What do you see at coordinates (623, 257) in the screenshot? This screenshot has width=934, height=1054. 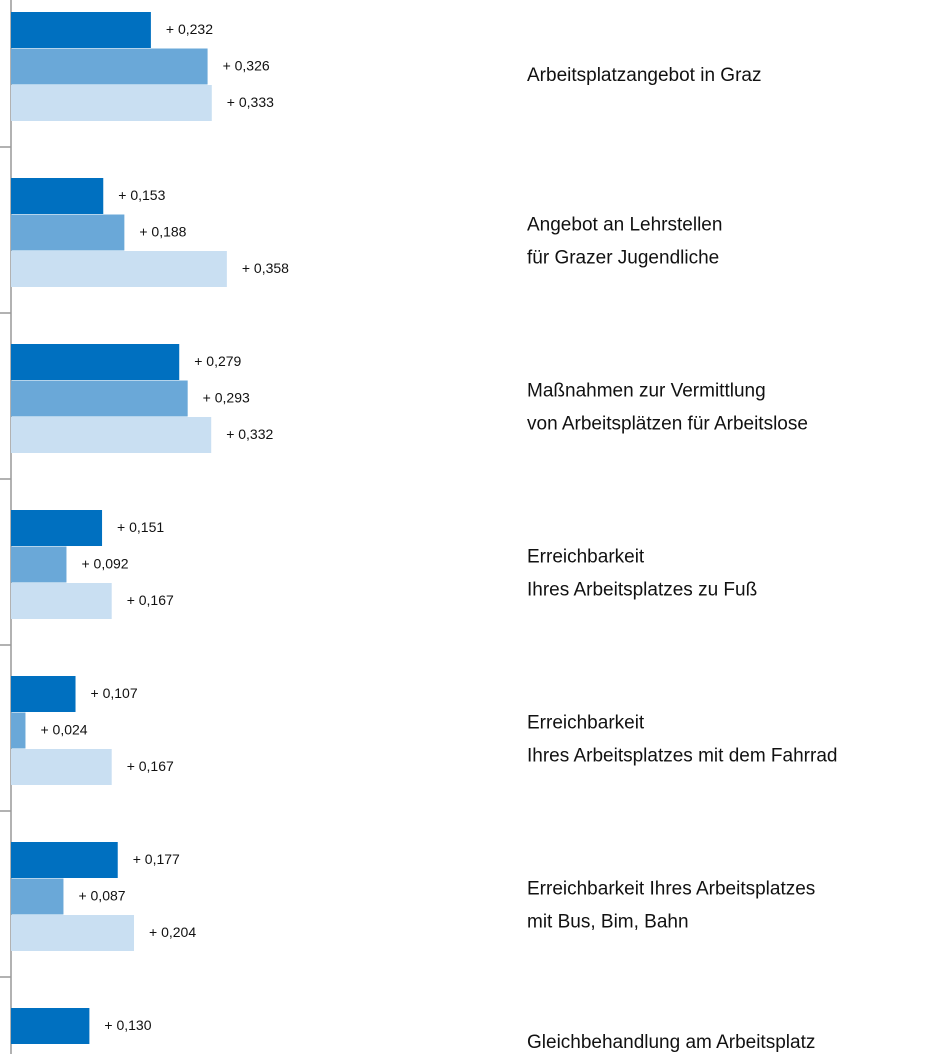 I see `category-label: für Grazer Jugendliche` at bounding box center [623, 257].